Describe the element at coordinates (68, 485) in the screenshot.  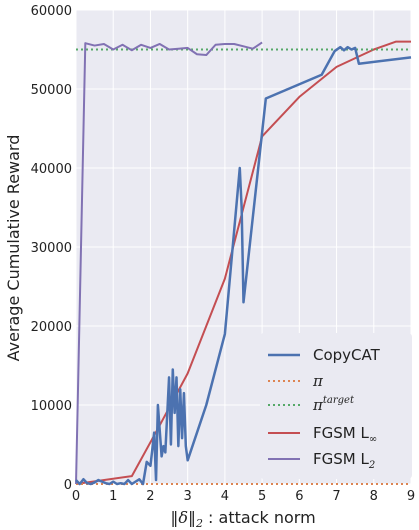
I see `y-tick-label: 0` at that location.